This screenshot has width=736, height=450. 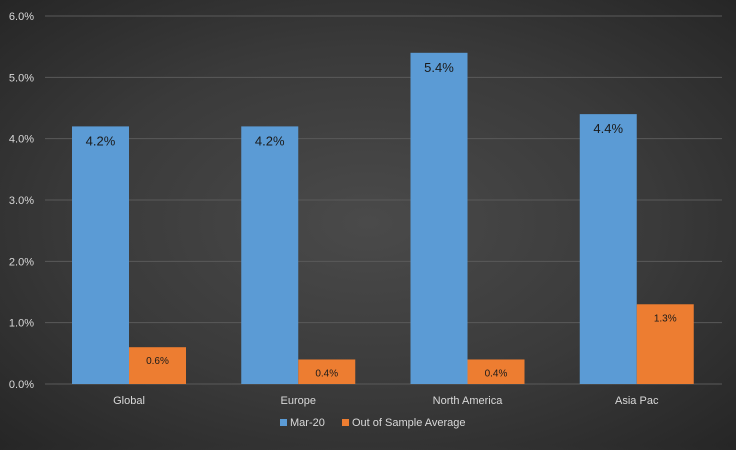 What do you see at coordinates (637, 401) in the screenshot?
I see `x-tick-label: Asia Pac` at bounding box center [637, 401].